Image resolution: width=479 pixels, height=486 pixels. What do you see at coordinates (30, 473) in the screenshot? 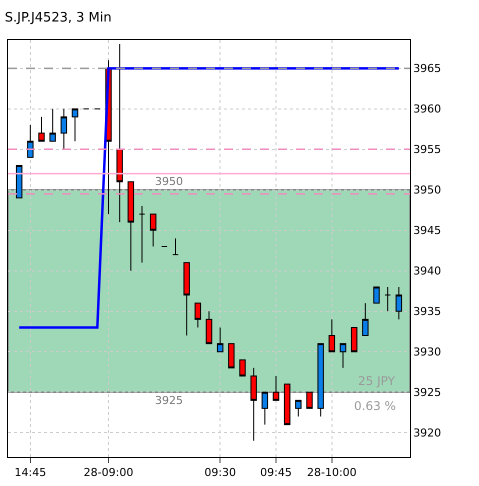
I see `x-tick-label: 14:45` at bounding box center [30, 473].